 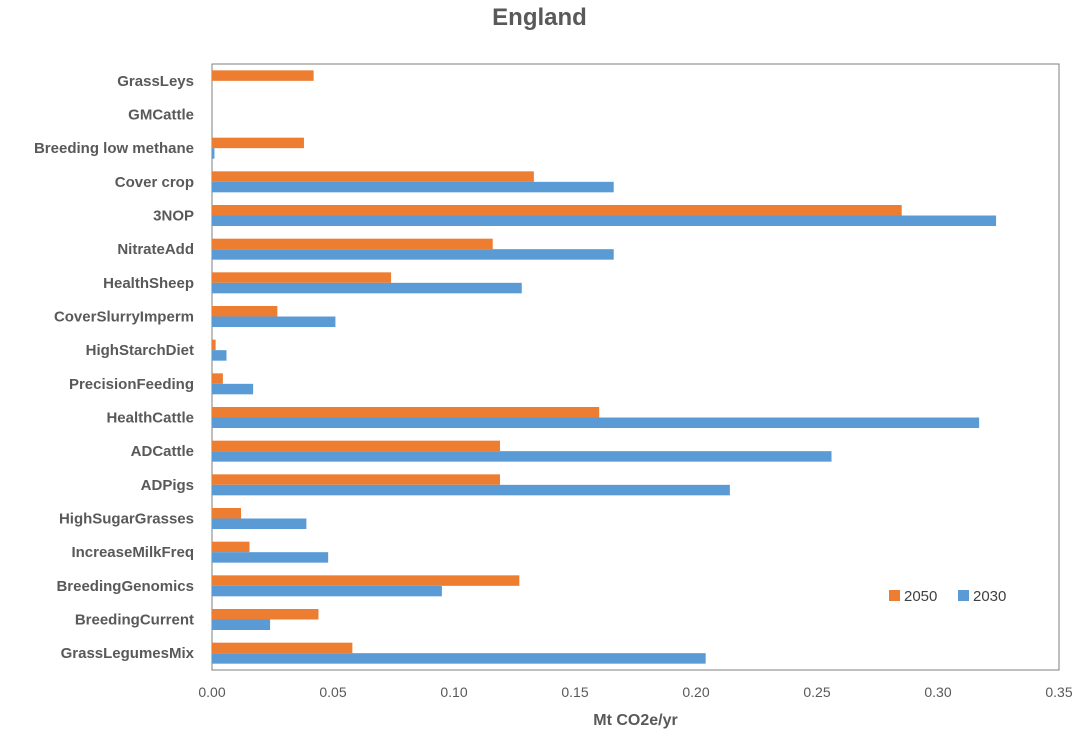 I want to click on category-label: HealthSheep, so click(x=148, y=283).